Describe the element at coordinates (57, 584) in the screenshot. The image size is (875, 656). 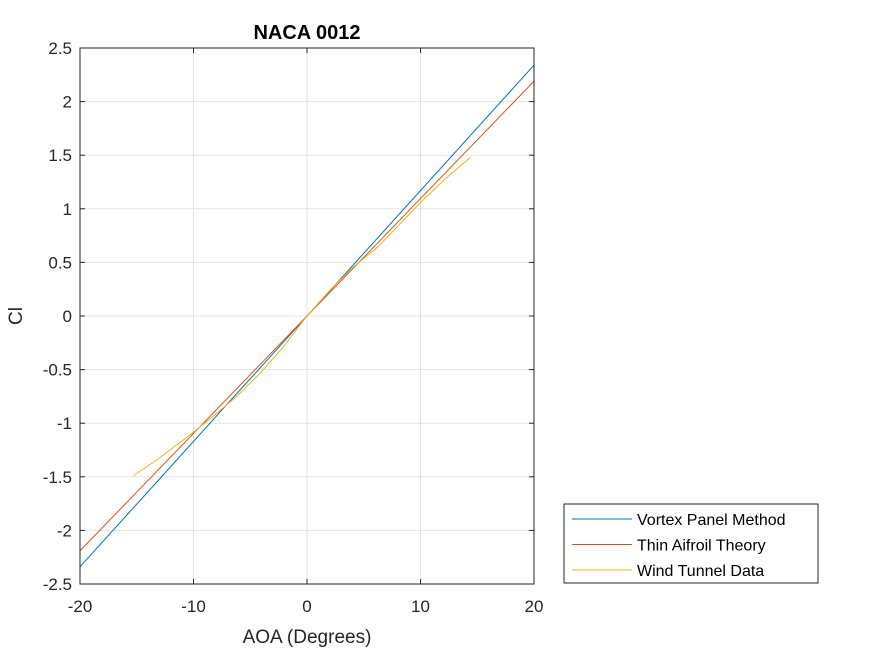
I see `y-tick-label: -2.5` at that location.